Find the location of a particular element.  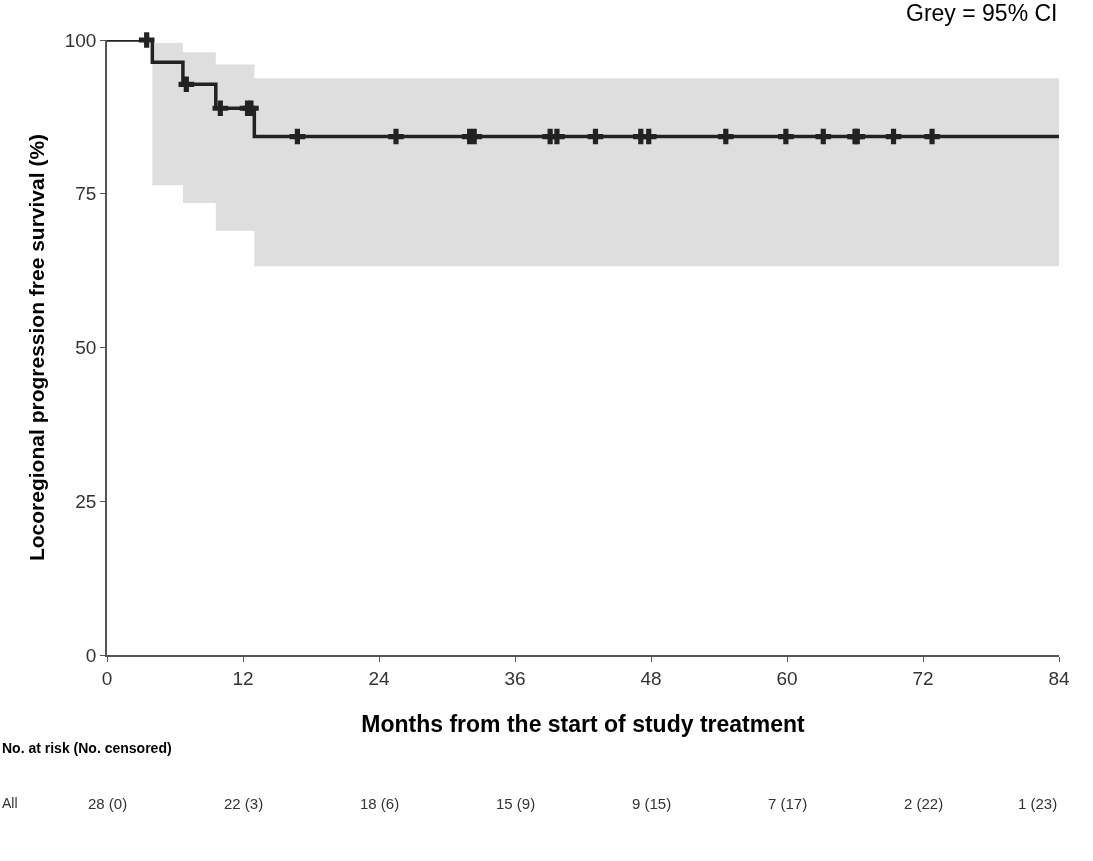

x-axis-title: Months from the start of study treatment is located at coordinates (583, 723).